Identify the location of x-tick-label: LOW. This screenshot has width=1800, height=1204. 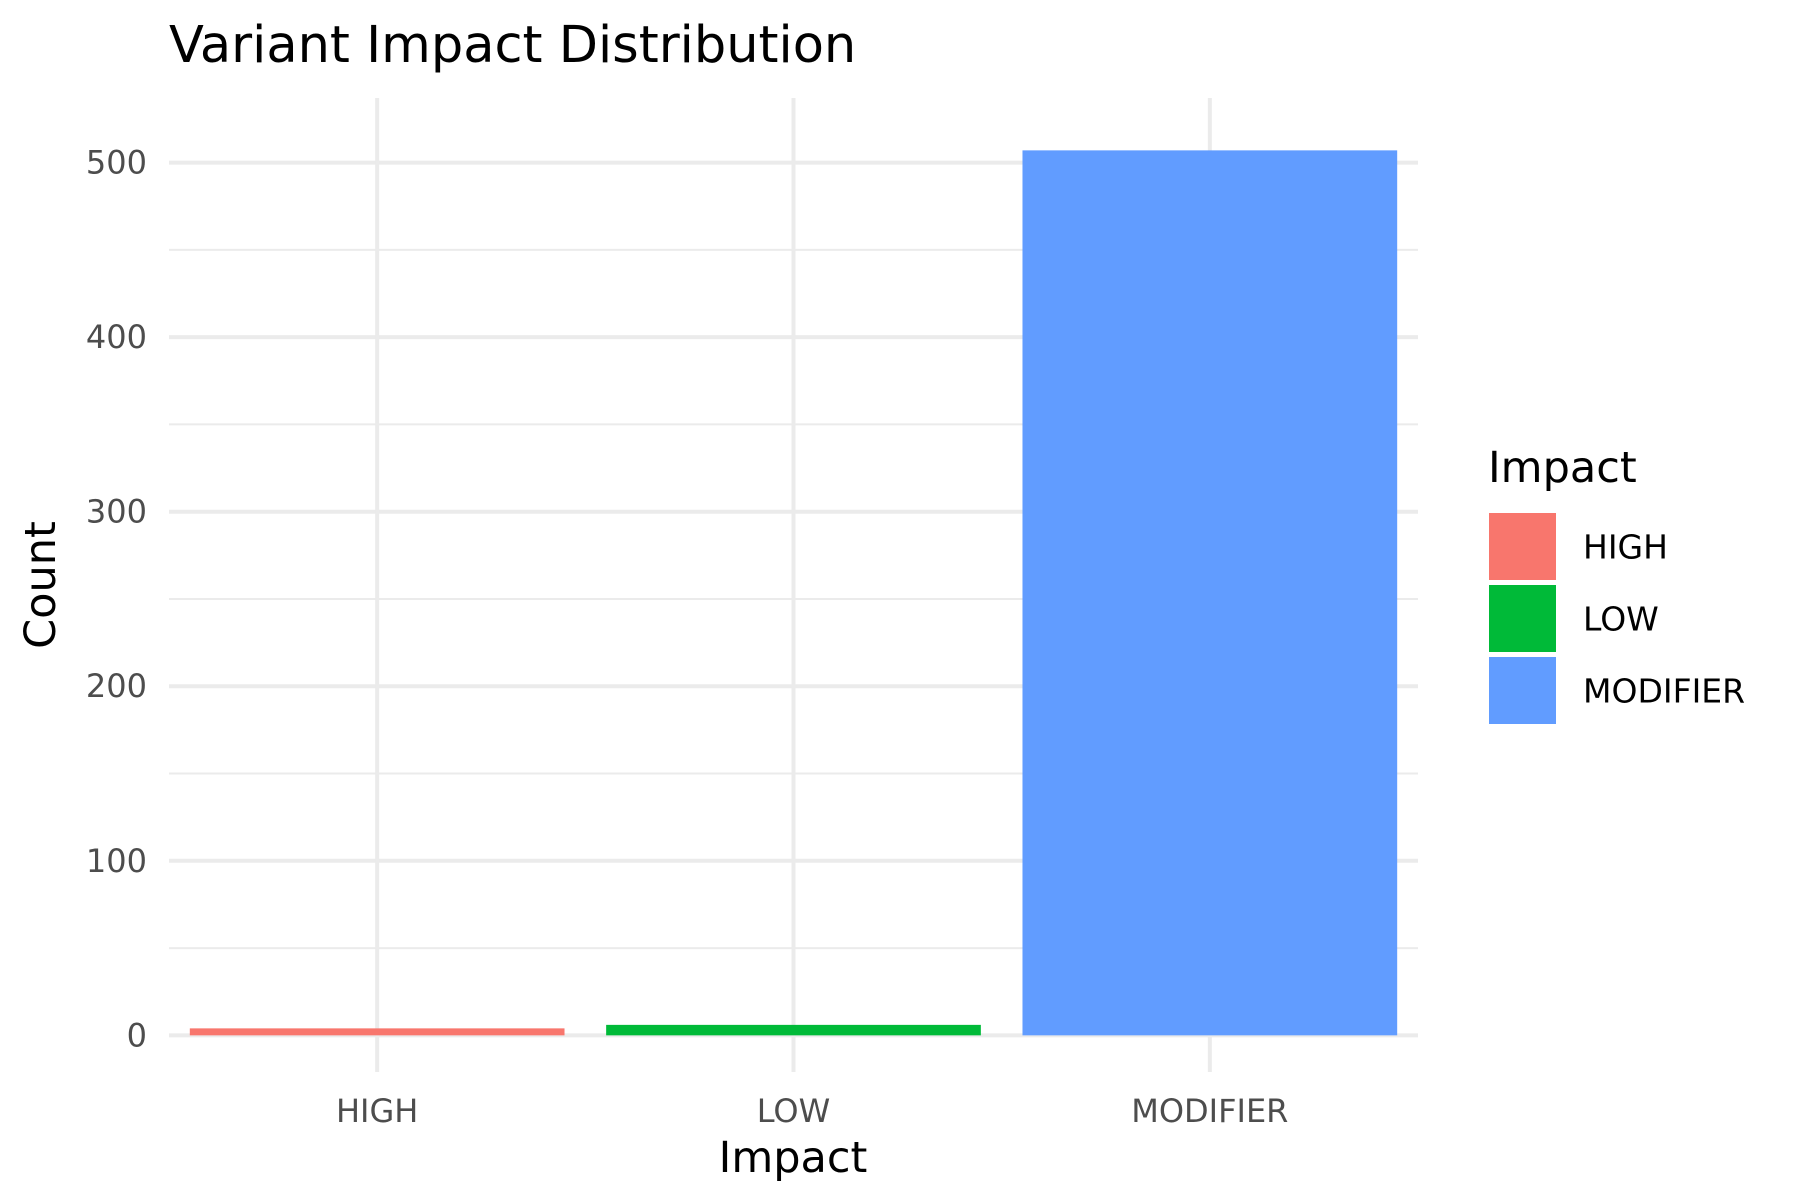
(794, 1111).